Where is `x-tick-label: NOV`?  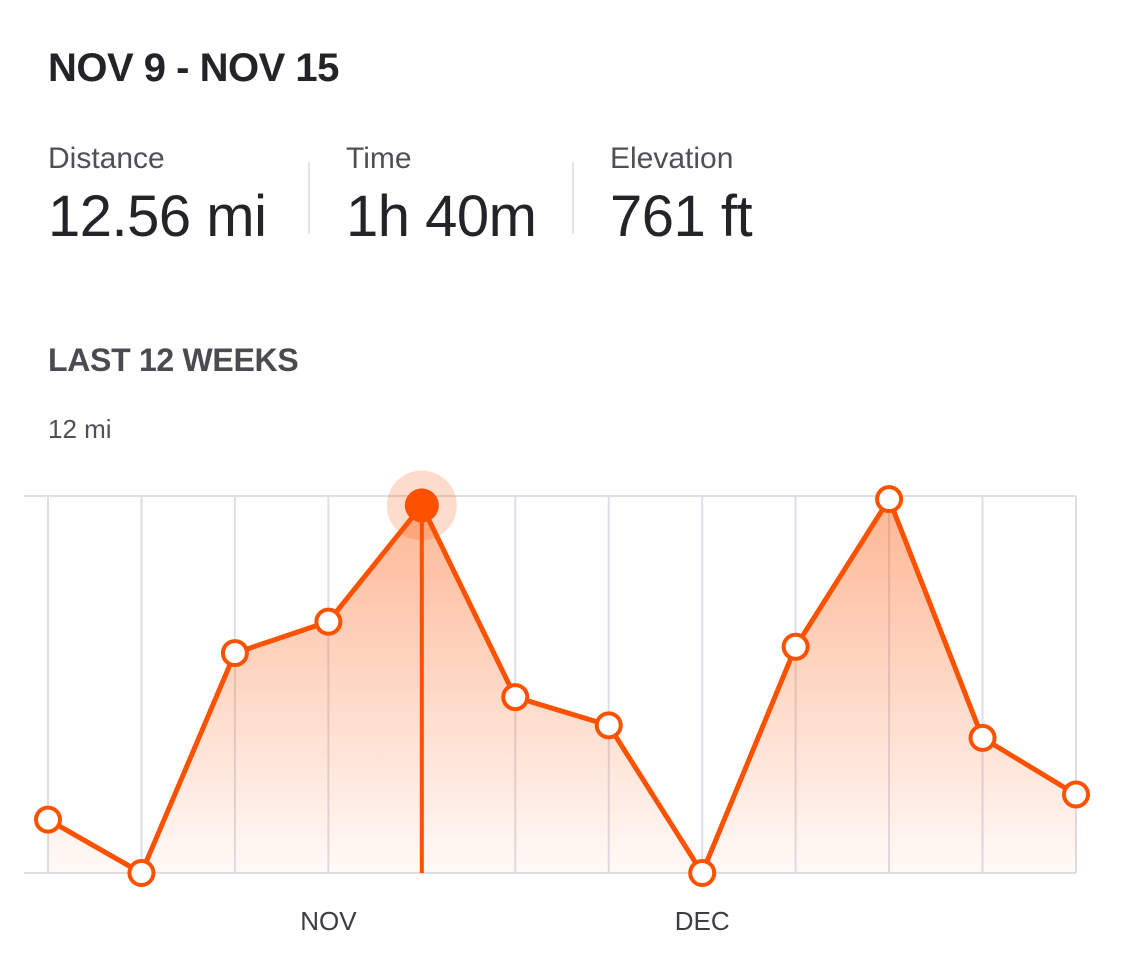 x-tick-label: NOV is located at coordinates (328, 921).